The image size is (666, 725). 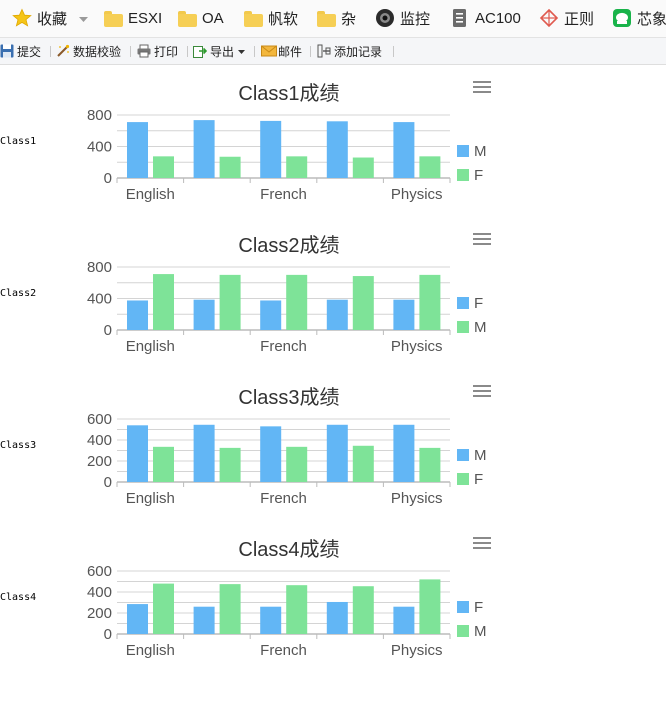 What do you see at coordinates (20, 51) in the screenshot?
I see `submit-button: 提交` at bounding box center [20, 51].